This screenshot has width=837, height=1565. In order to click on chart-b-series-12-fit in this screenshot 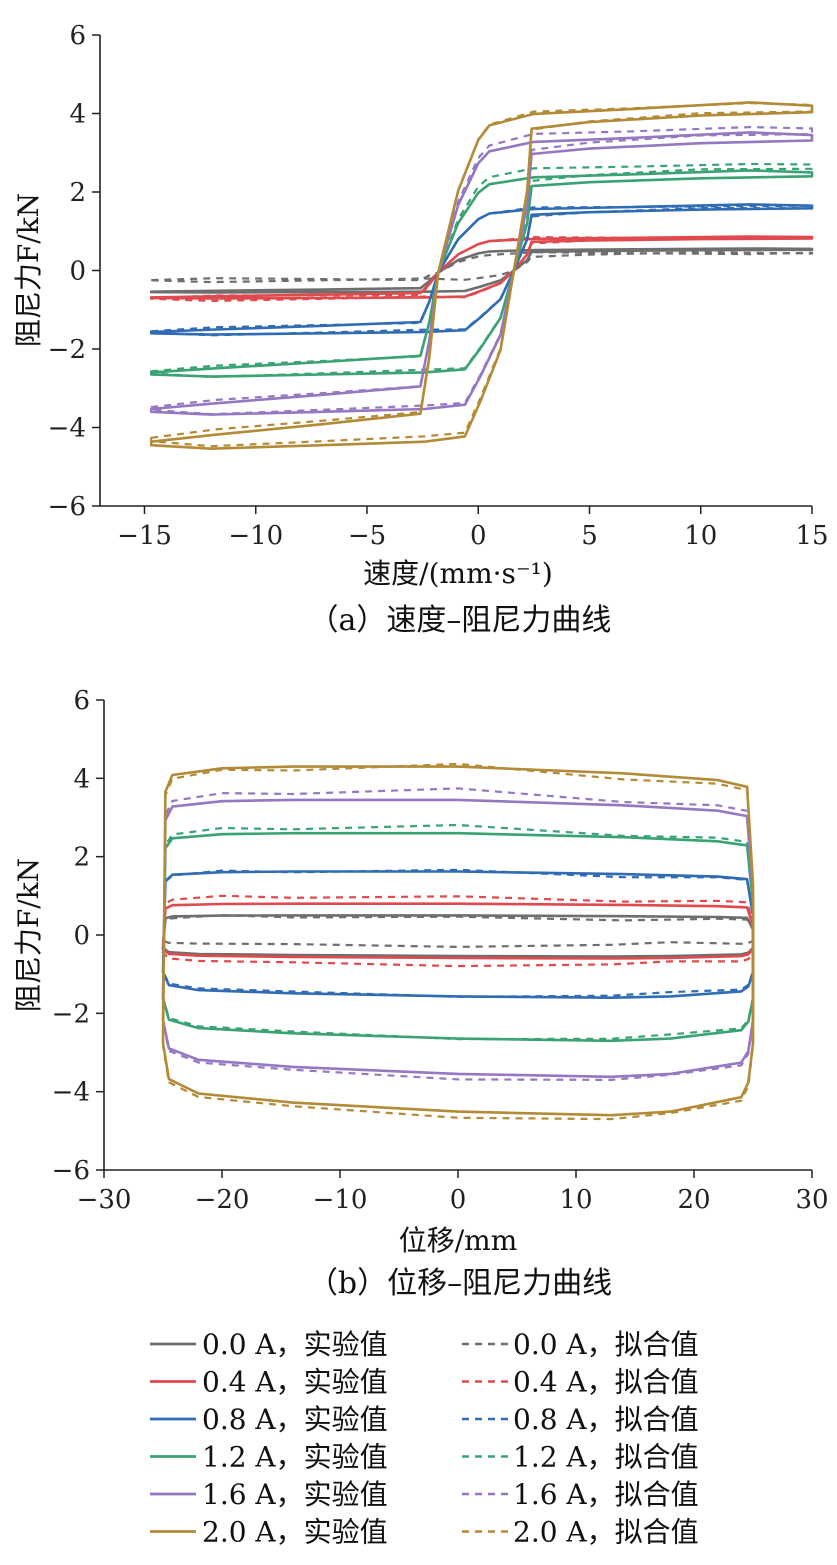, I will do `click(458, 932)`.